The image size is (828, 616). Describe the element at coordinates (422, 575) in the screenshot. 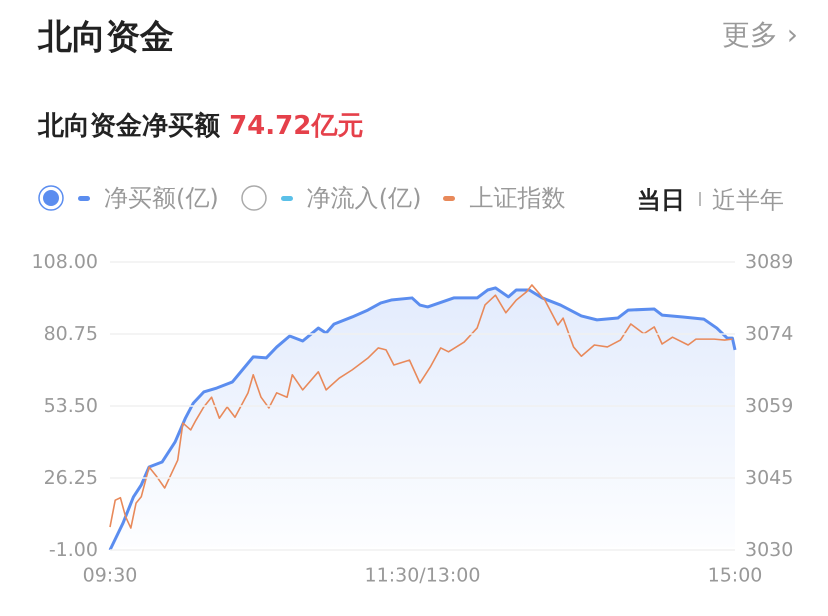

I see `x-tick-label: 11:30/13:00` at that location.